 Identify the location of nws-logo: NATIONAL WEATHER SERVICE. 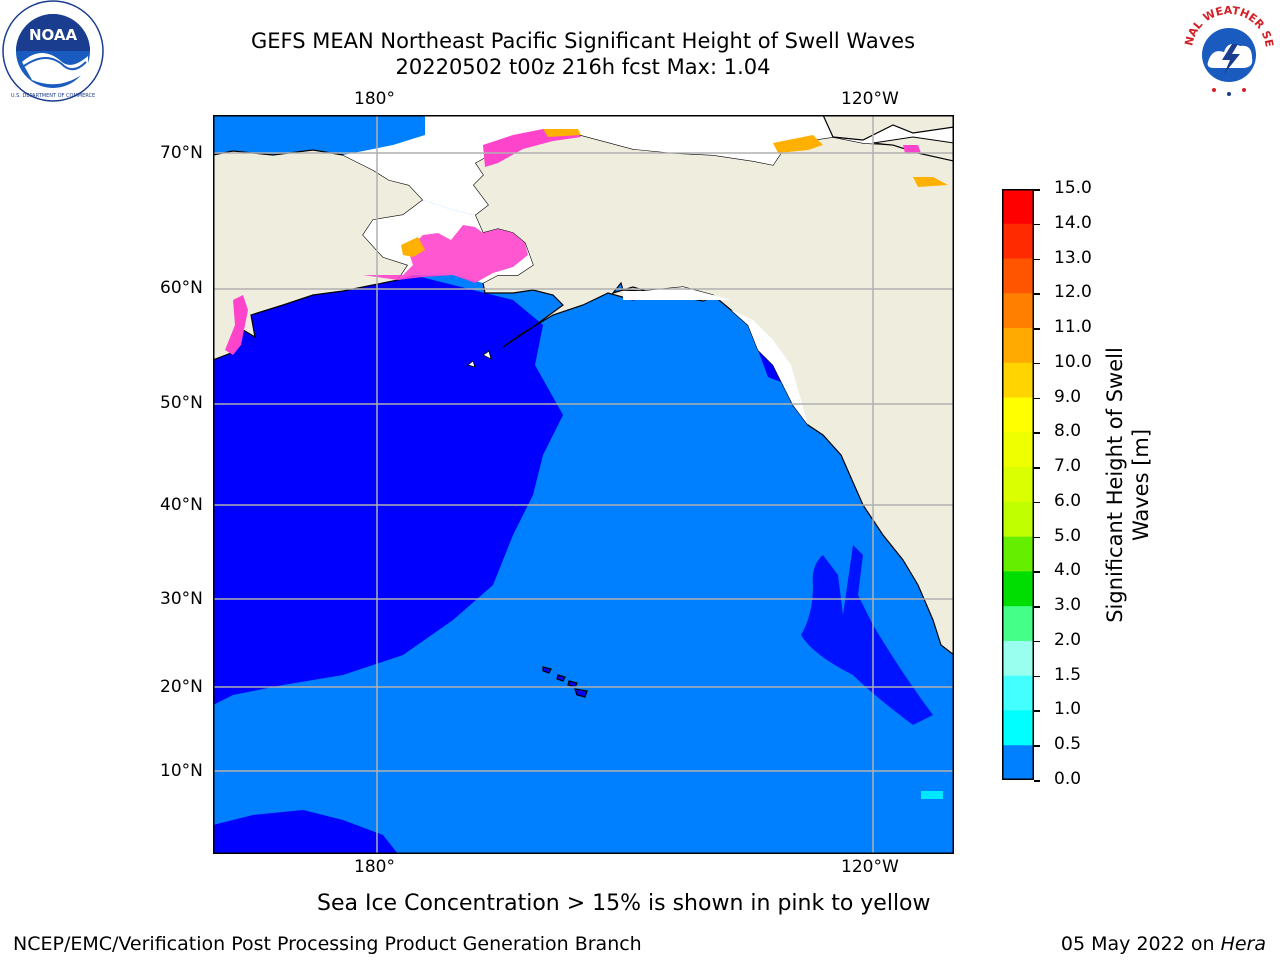
(1226, 51).